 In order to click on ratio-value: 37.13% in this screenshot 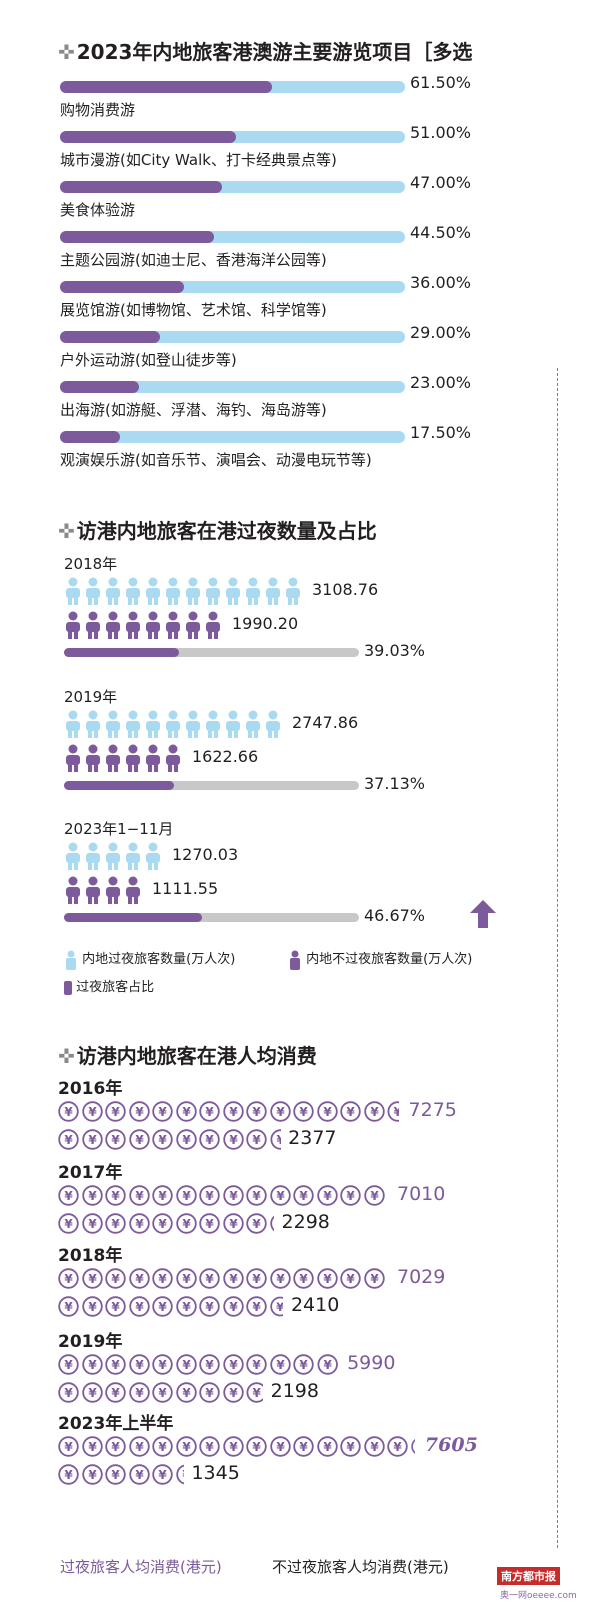, I will do `click(395, 783)`.